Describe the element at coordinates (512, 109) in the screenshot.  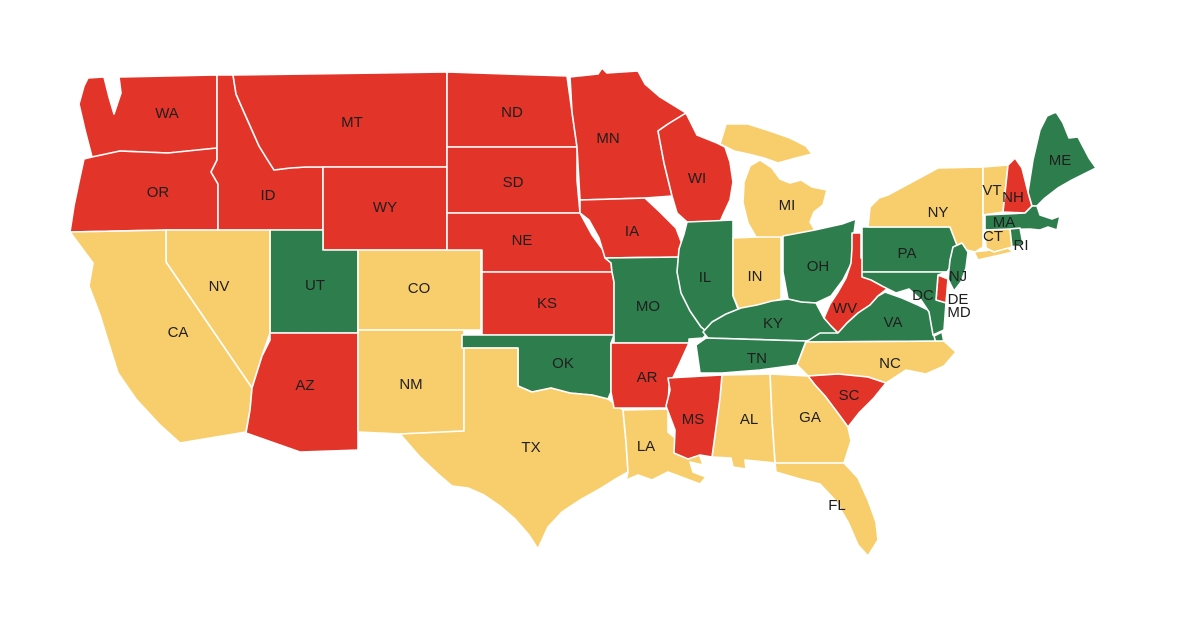
I see `state-nd-shape` at that location.